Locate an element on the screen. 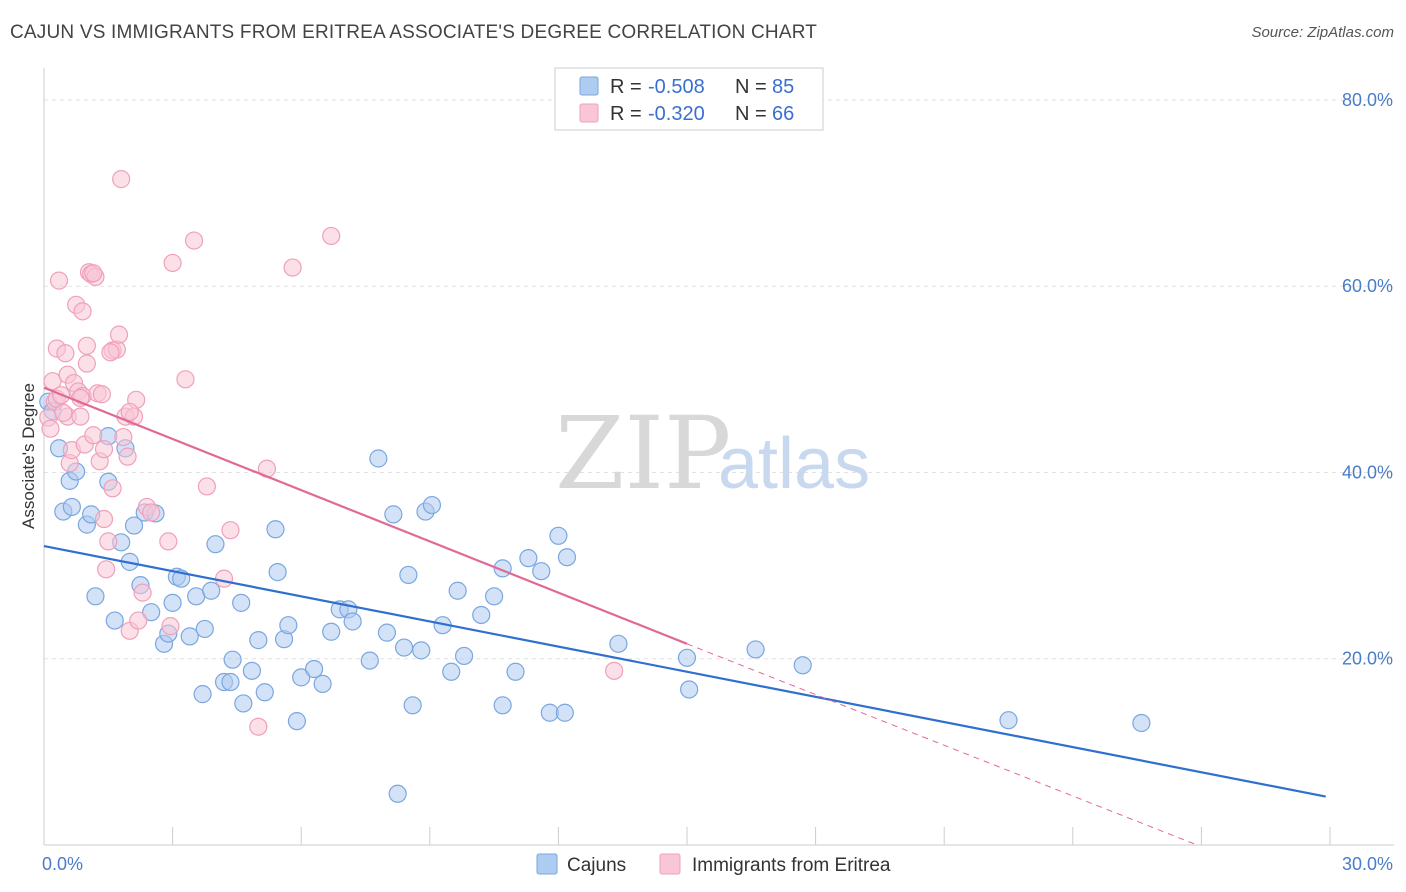  legend: R = -0.508 N = 85 R = -0.320 N = 66 is located at coordinates (689, 99).